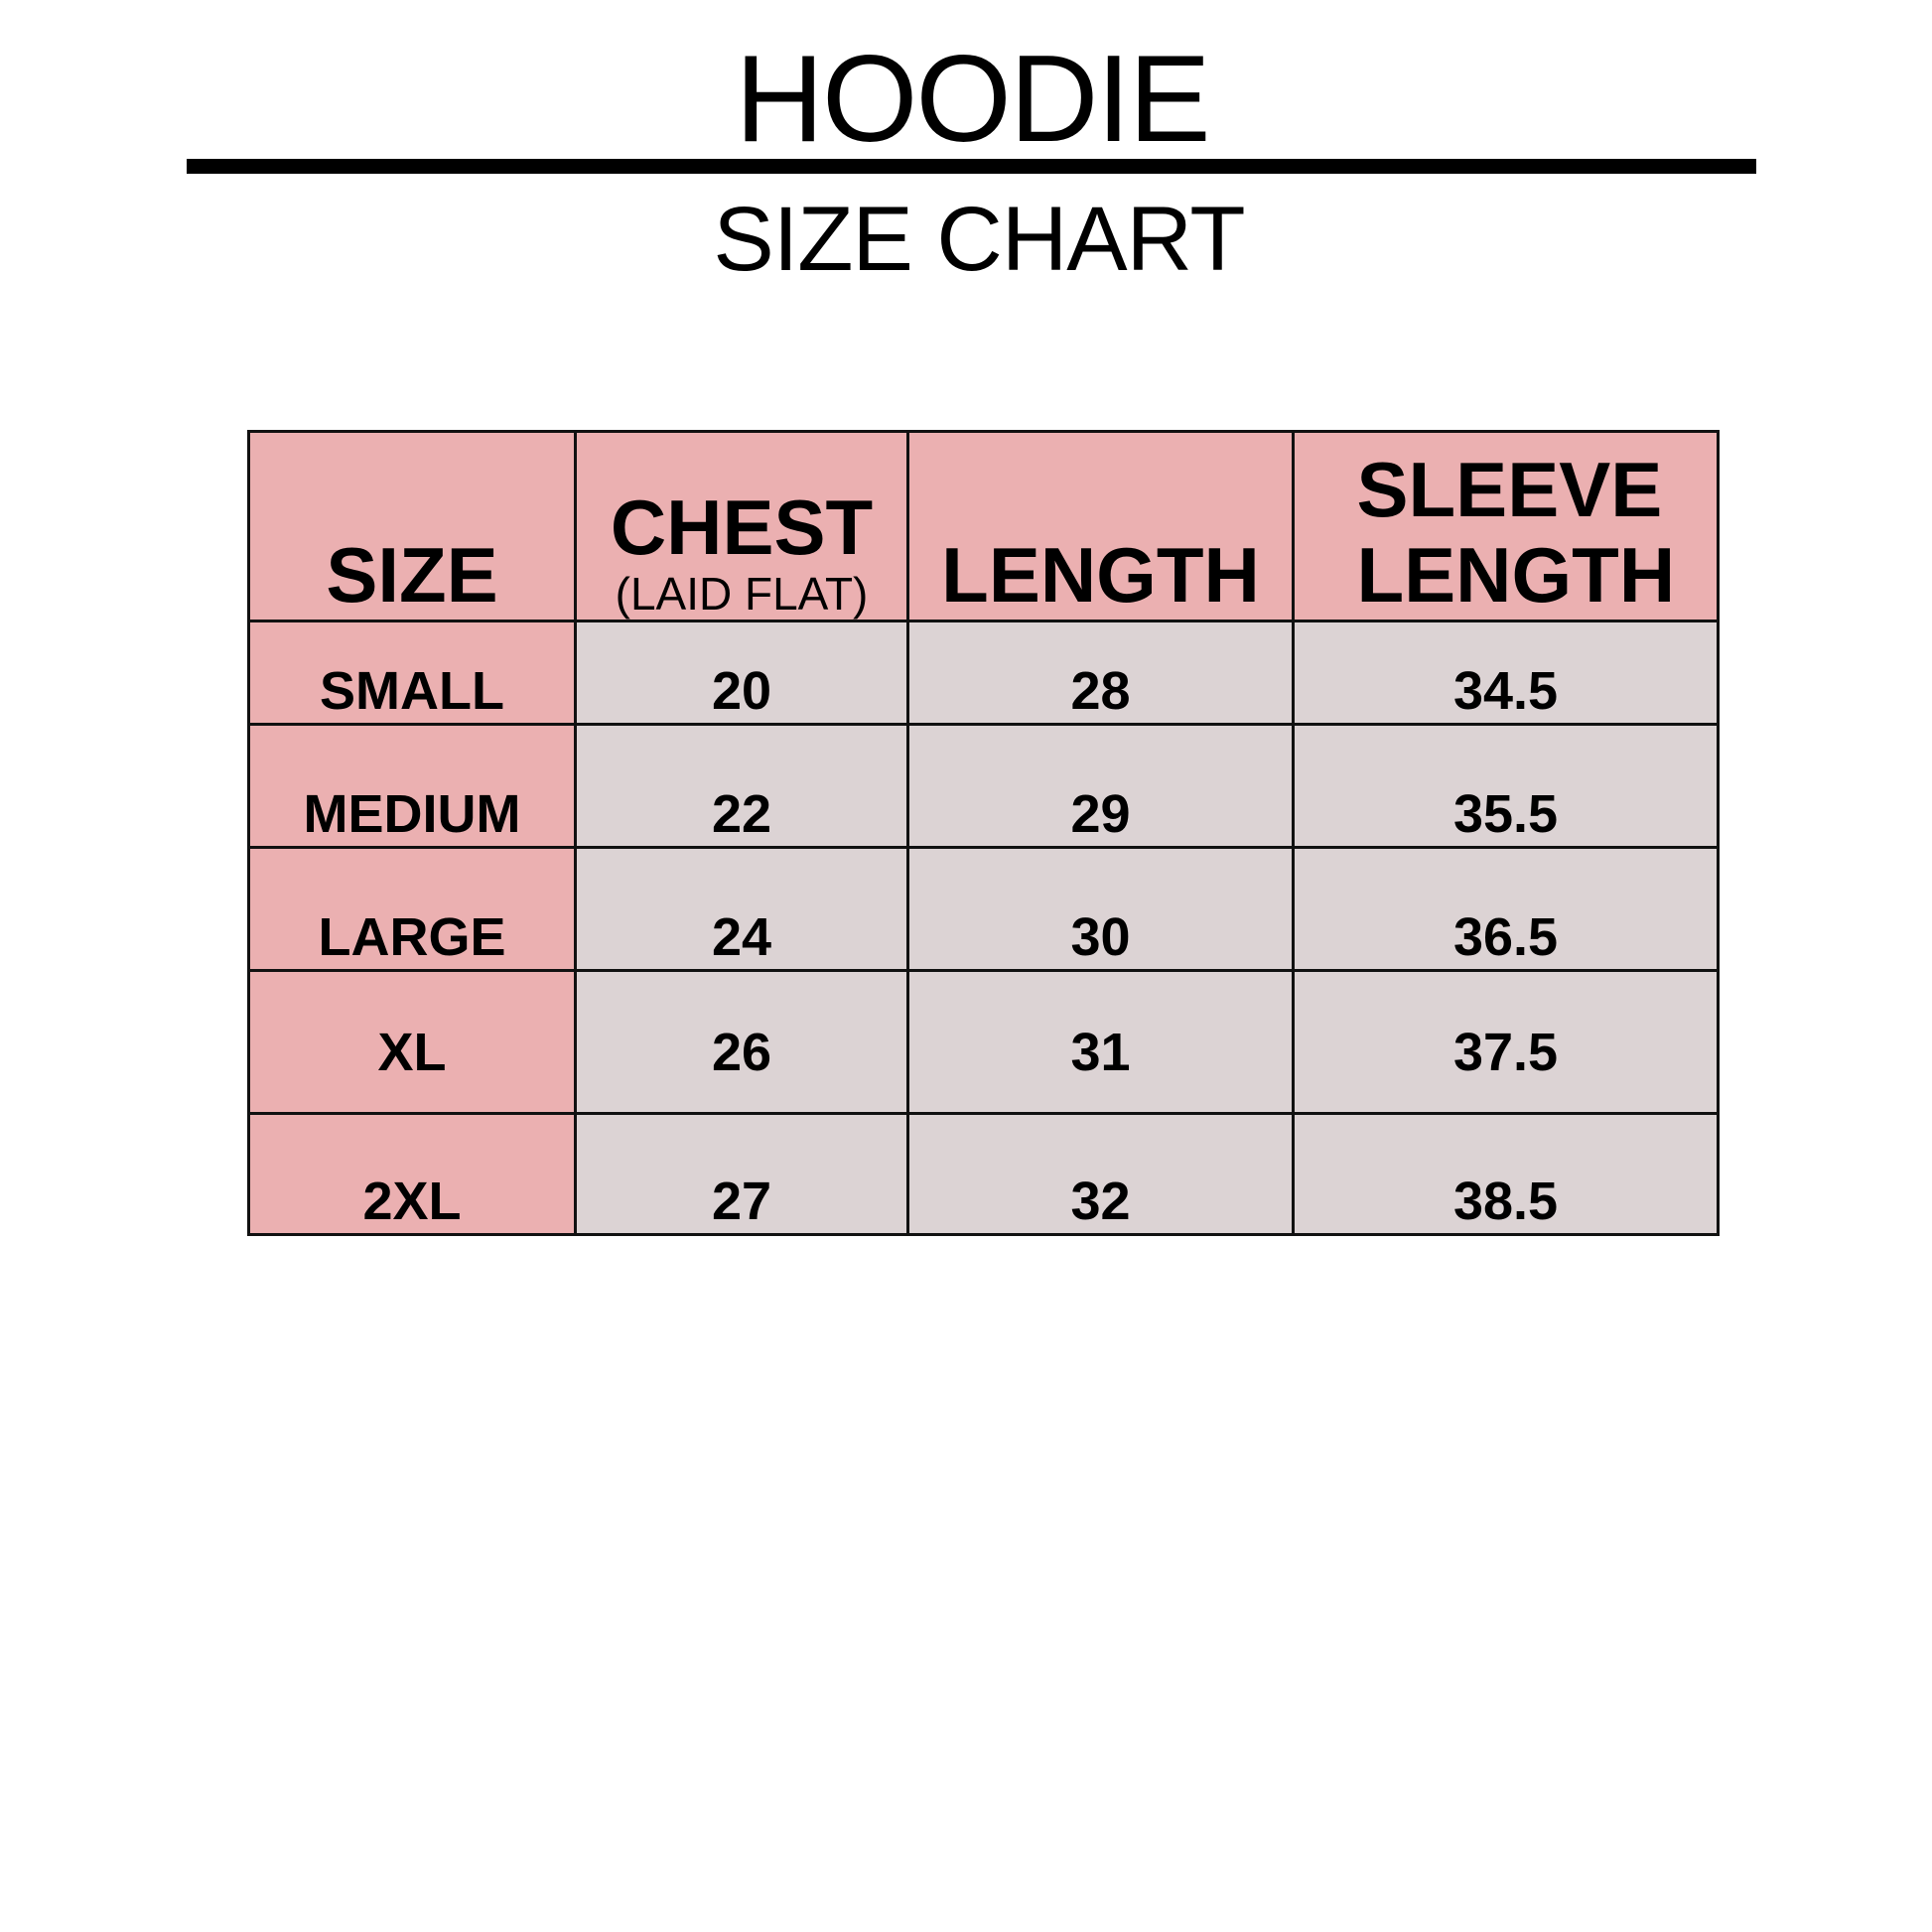  I want to click on table-row: SMALL 20 28 34.5, so click(983, 673).